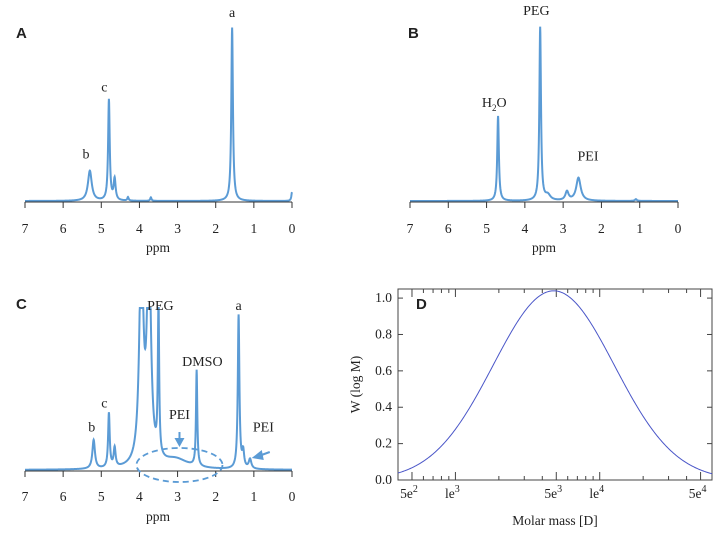 The width and height of the screenshot is (725, 535). What do you see at coordinates (21, 33) in the screenshot?
I see `panel-letter-a: A` at bounding box center [21, 33].